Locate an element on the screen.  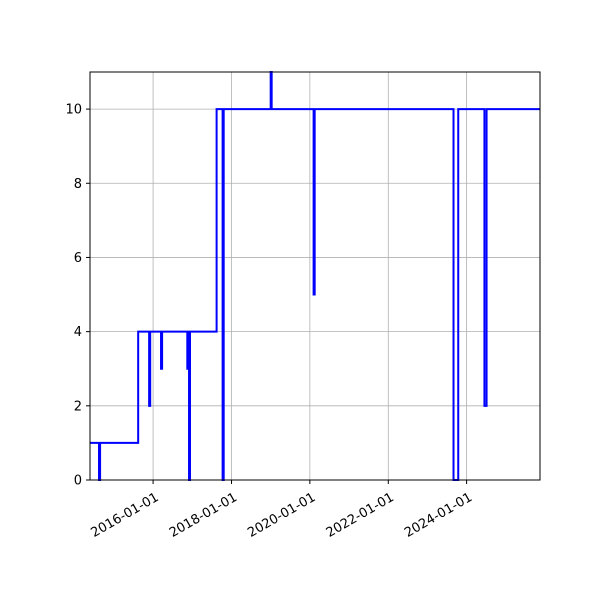
y-tick-label: 6 is located at coordinates (78, 258).